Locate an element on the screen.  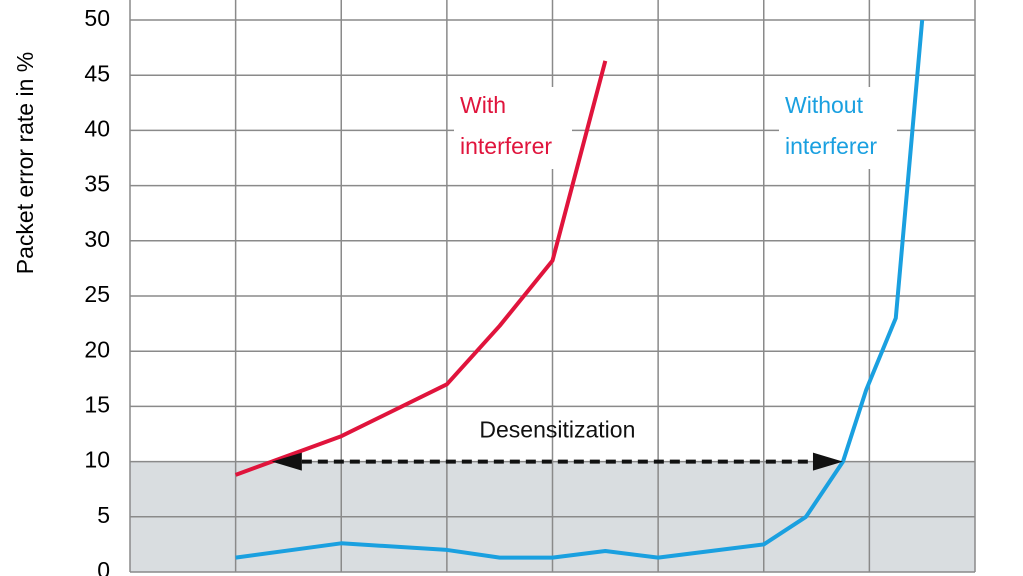
y-tick-label: 50 is located at coordinates (97, 18).